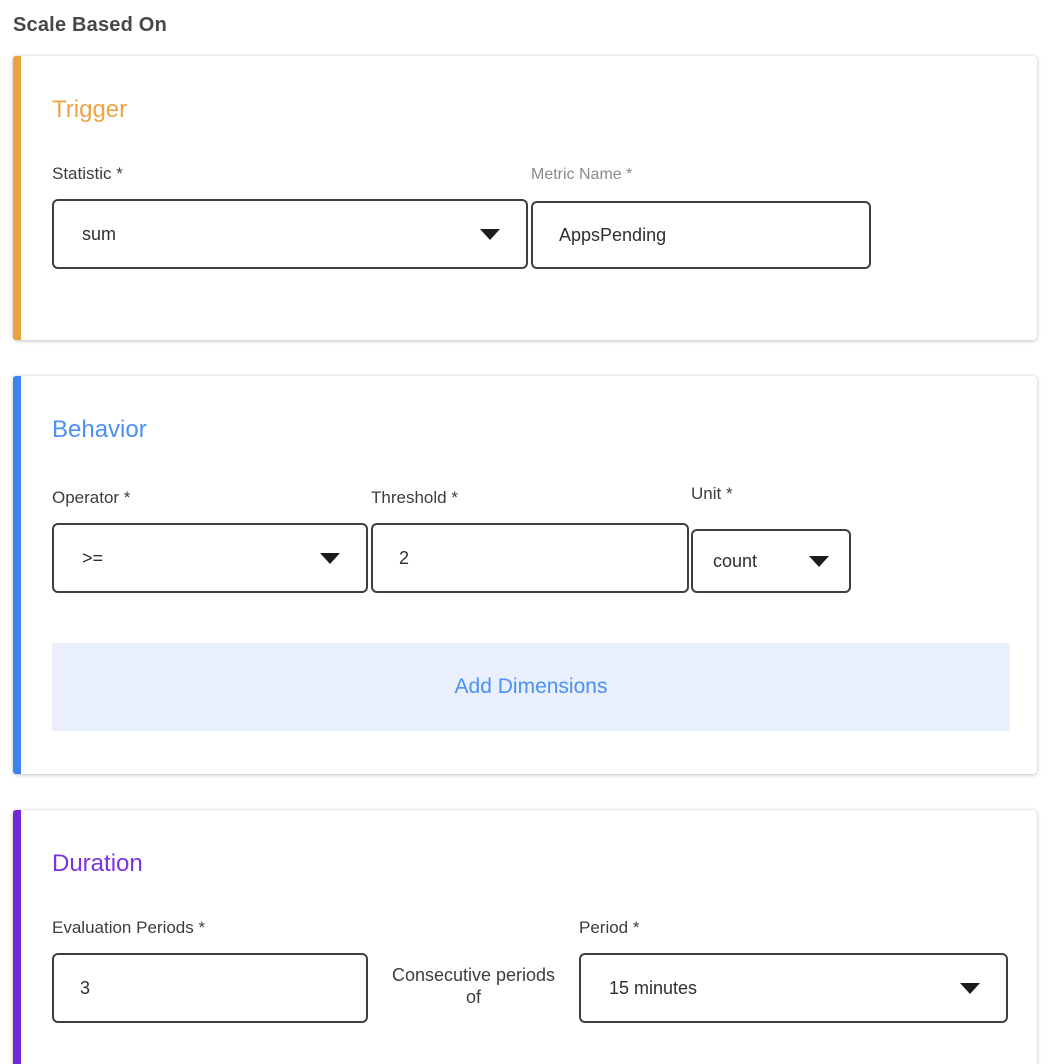 The width and height of the screenshot is (1052, 1064). I want to click on consecutive-periods-text: Consecutive periods of, so click(473, 985).